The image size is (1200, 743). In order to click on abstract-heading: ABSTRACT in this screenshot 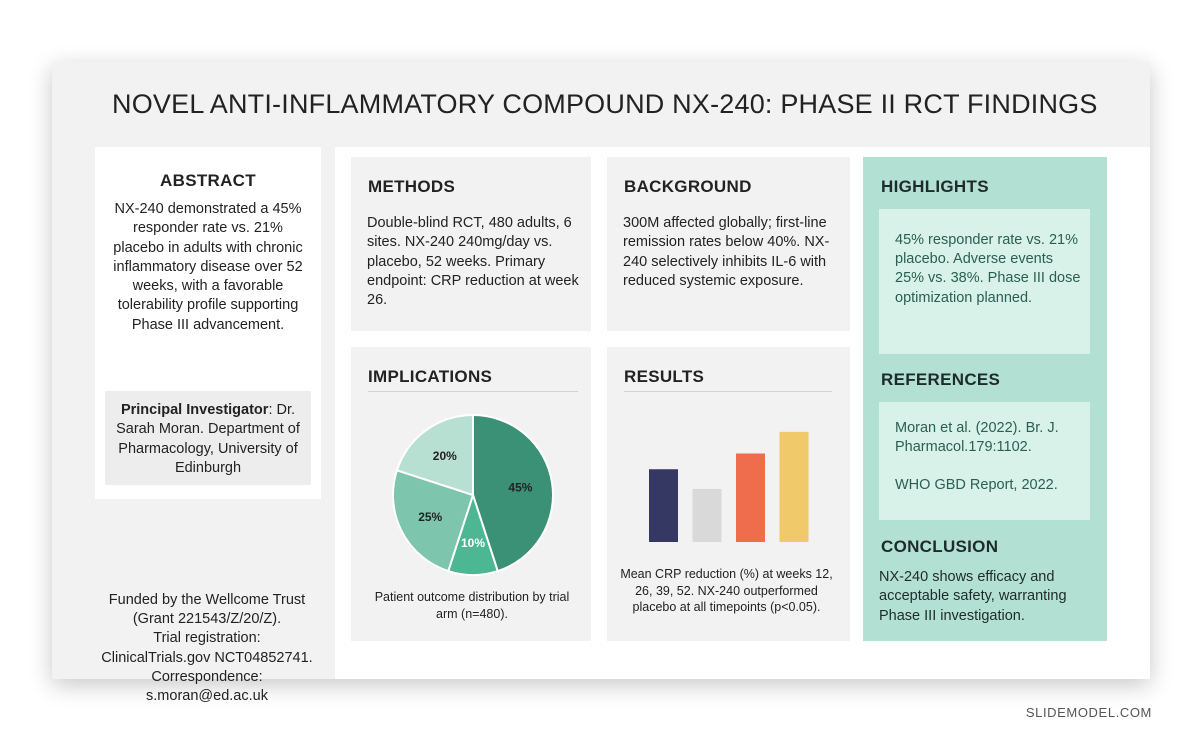, I will do `click(208, 180)`.